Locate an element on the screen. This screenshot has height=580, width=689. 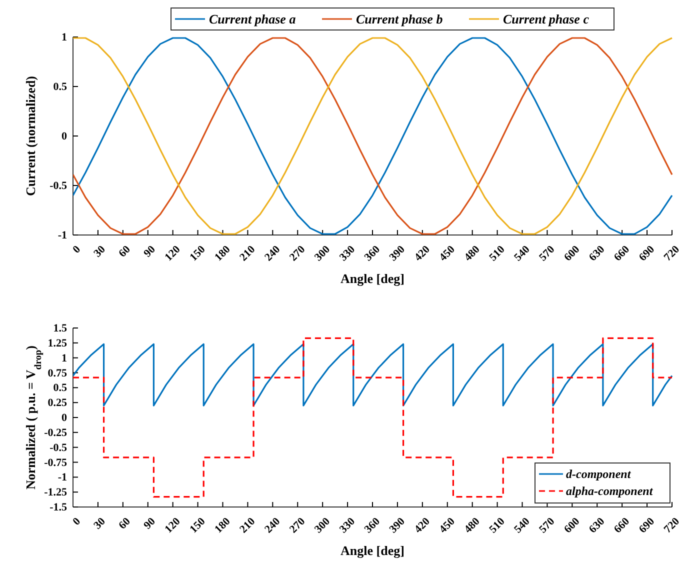
legend-label: alpha-component is located at coordinates (610, 491).